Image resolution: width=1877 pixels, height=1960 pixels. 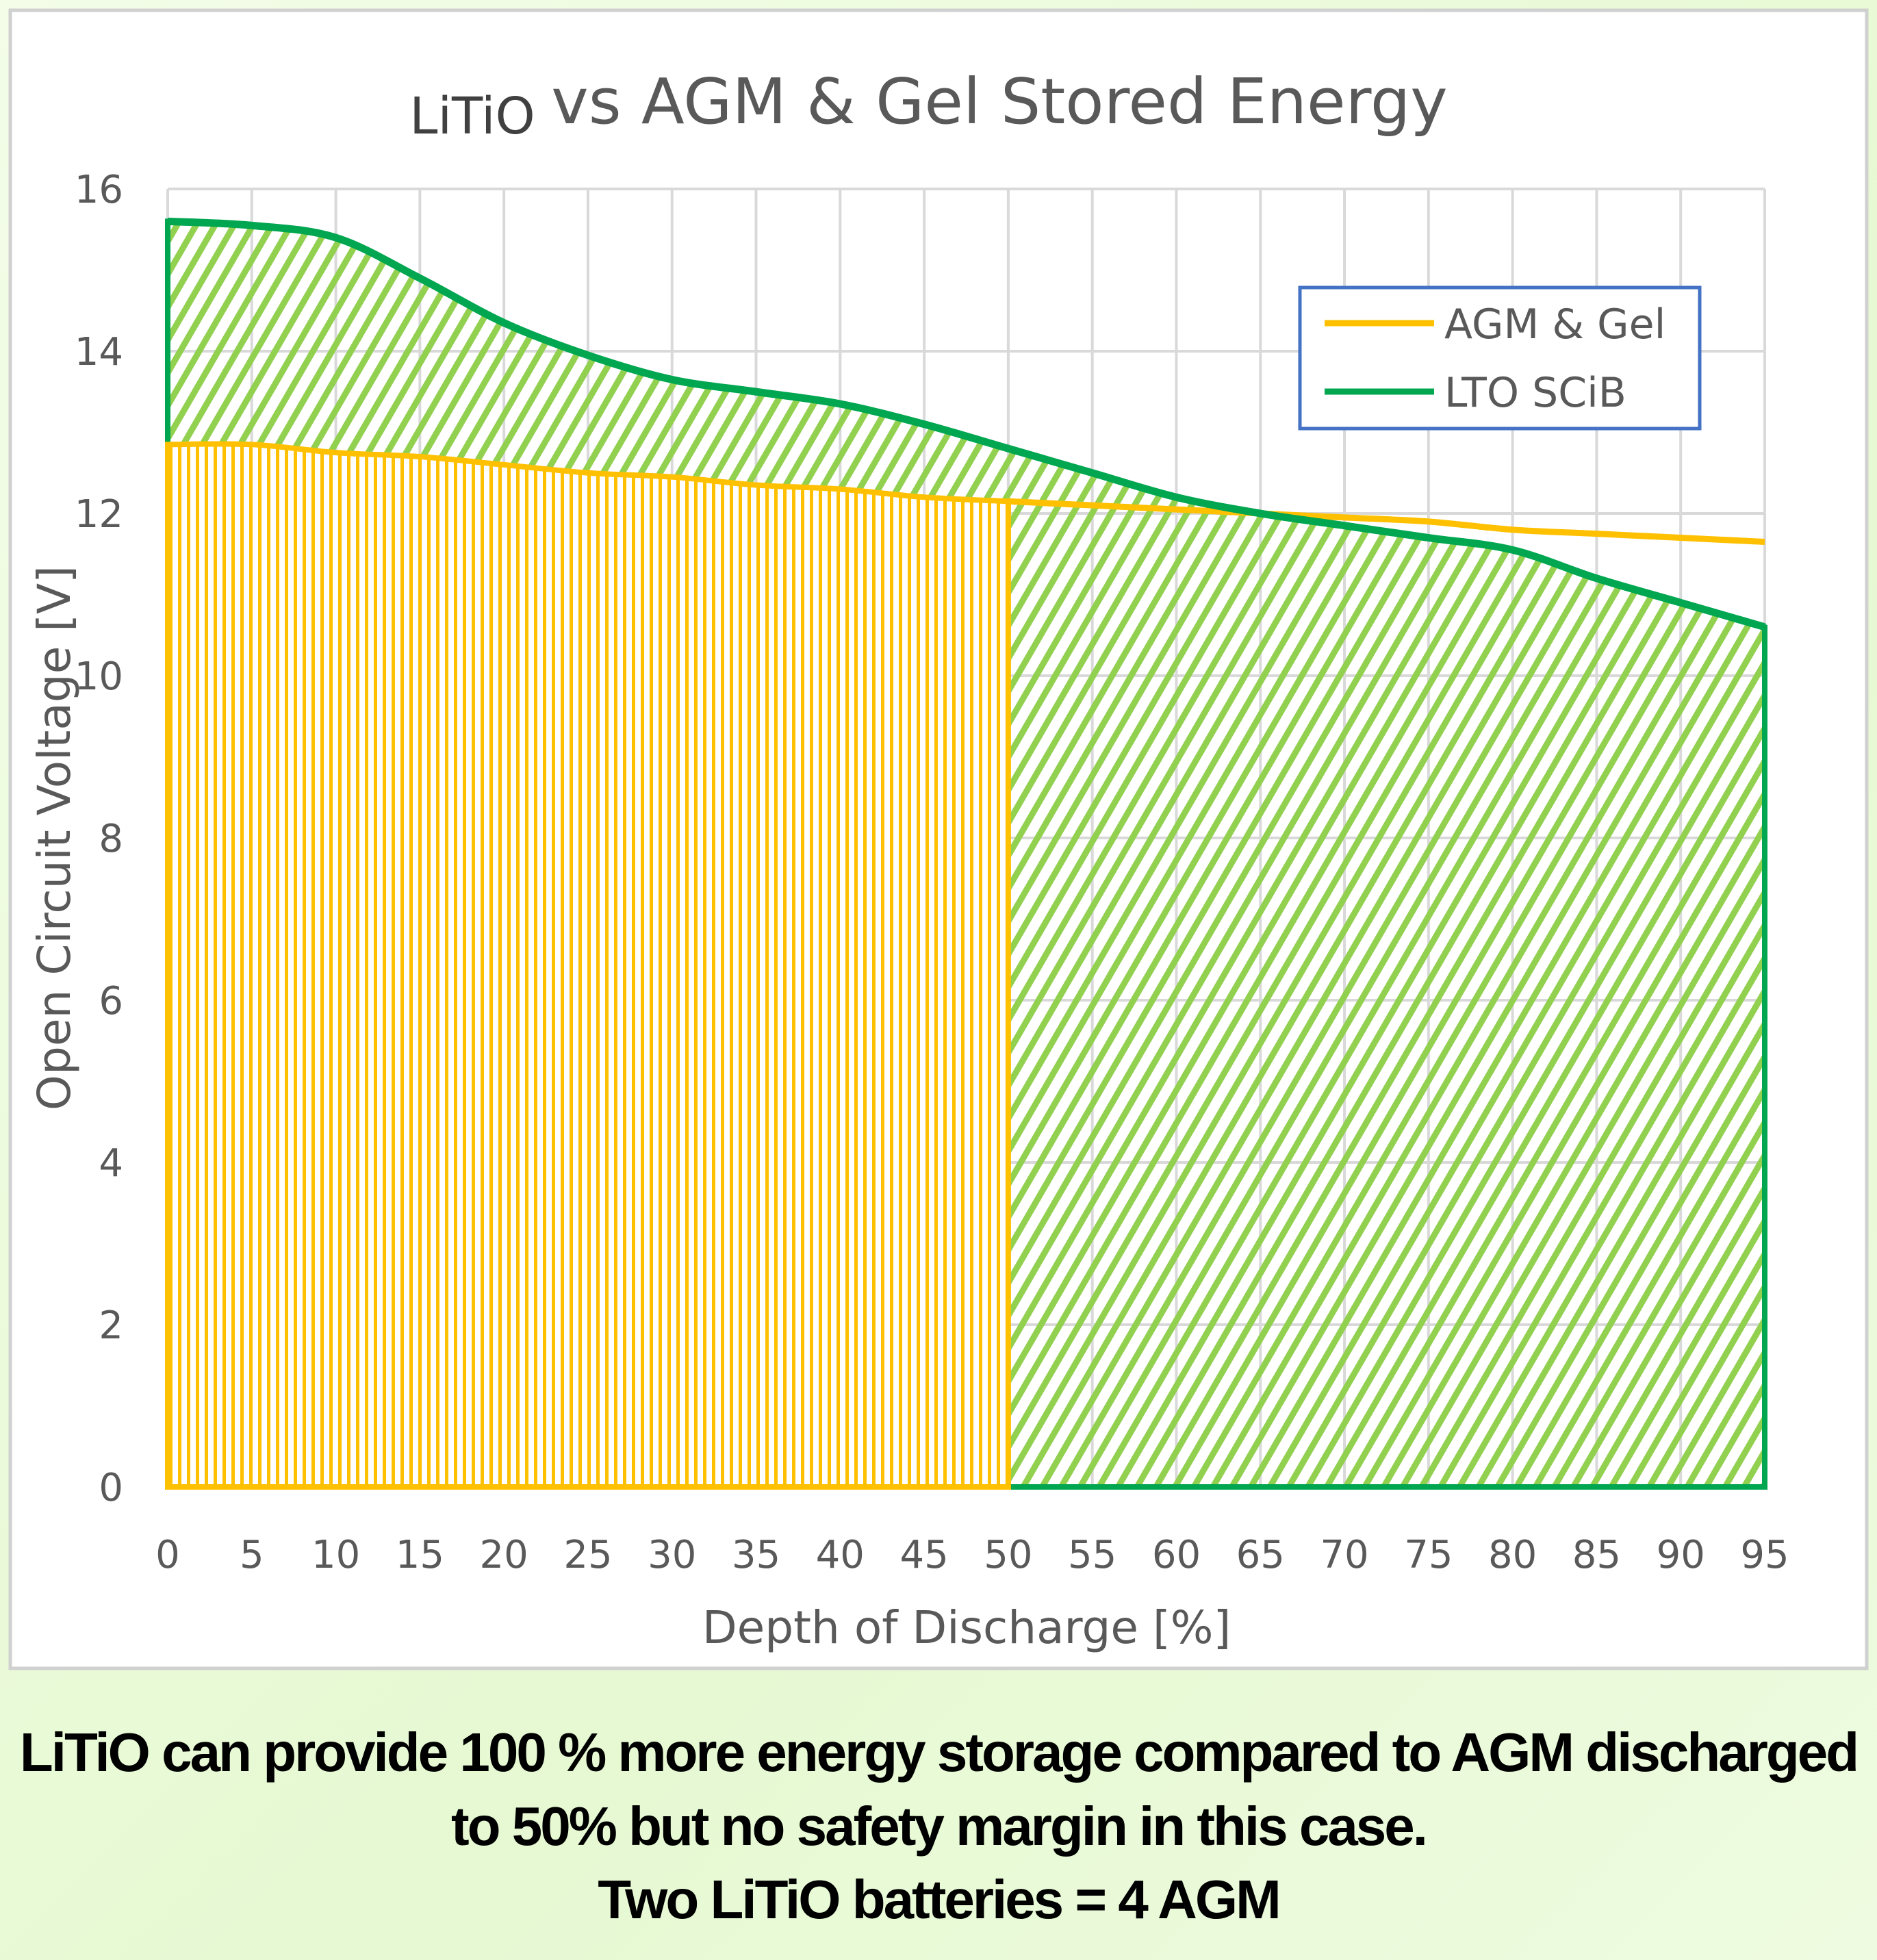 I want to click on chart-title: vs AGM & Gel Stored Energy, so click(x=999, y=101).